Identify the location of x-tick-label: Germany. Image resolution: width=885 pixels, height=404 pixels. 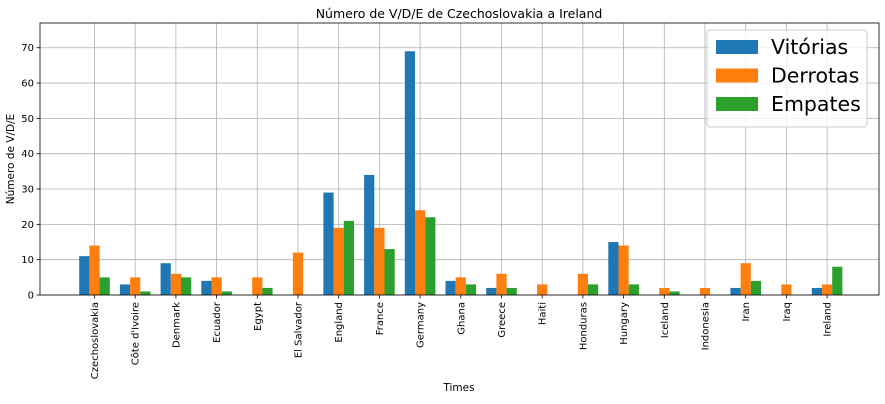
(421, 325).